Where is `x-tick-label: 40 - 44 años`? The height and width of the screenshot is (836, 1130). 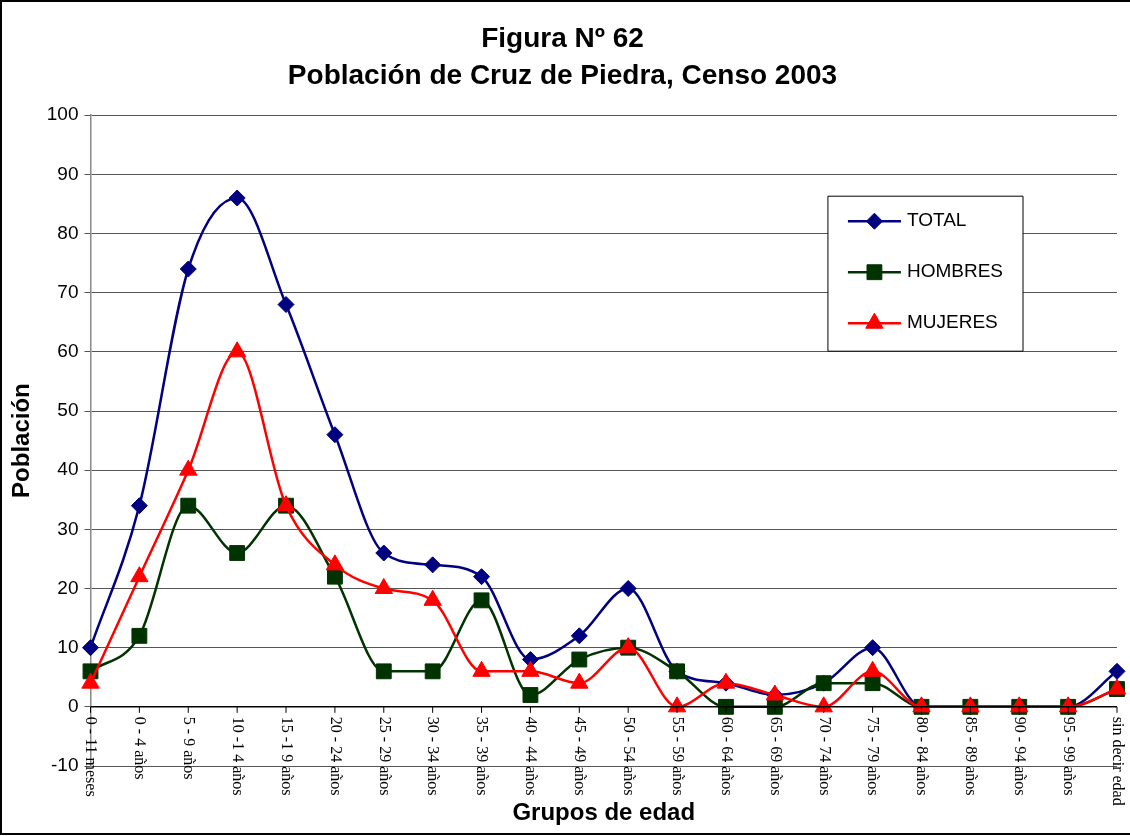
x-tick-label: 40 - 44 años is located at coordinates (532, 756).